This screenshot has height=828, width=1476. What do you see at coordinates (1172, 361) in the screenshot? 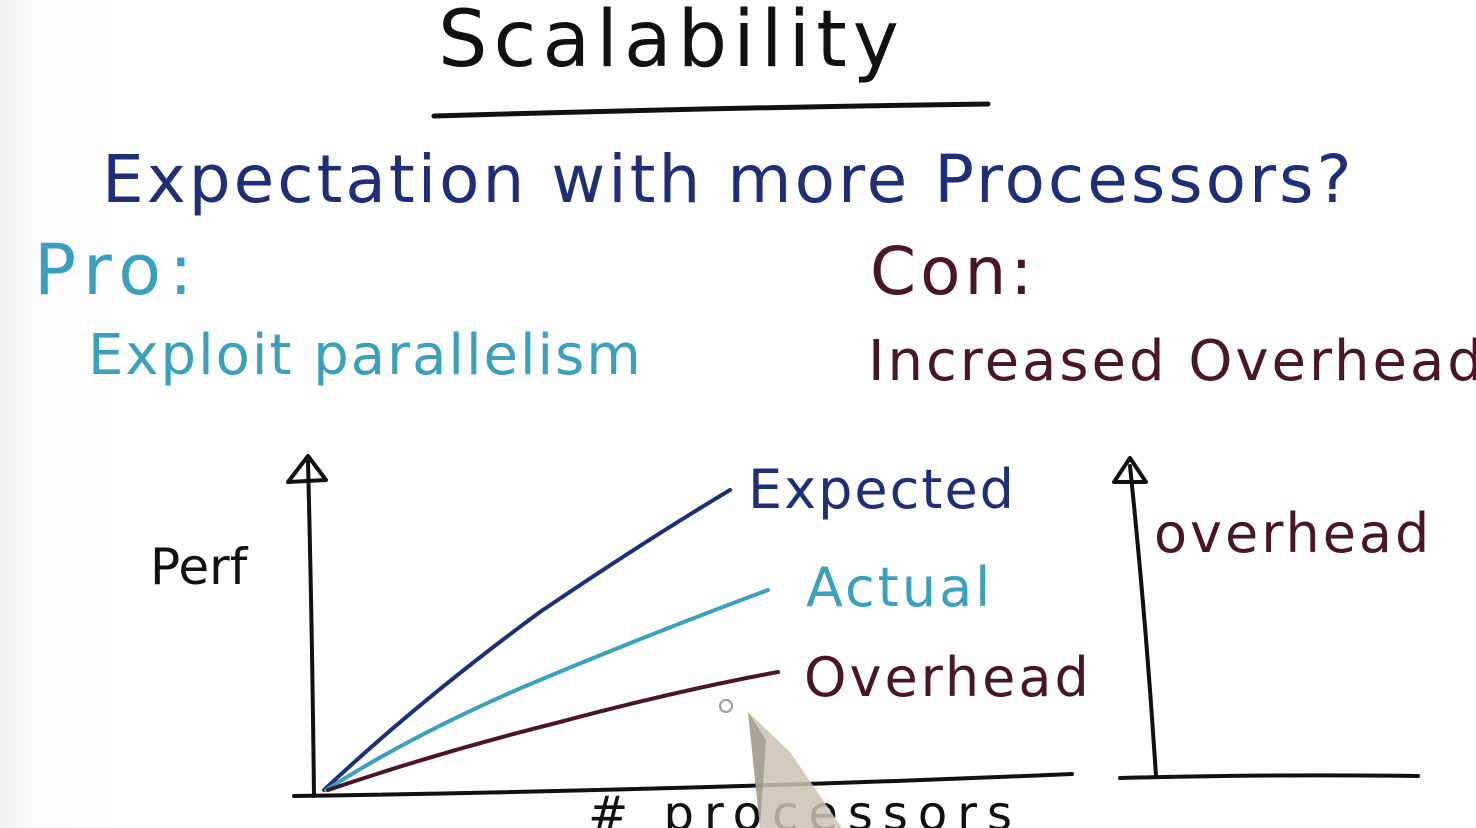
I see `con-text: Increased Overhead` at bounding box center [1172, 361].